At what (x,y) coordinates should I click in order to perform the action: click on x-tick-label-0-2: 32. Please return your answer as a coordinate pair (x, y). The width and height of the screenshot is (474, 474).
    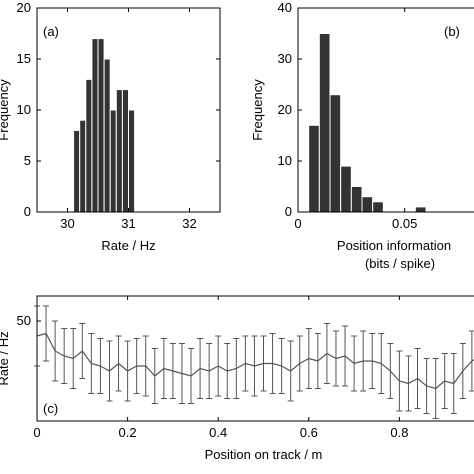
    Looking at the image, I should click on (189, 223).